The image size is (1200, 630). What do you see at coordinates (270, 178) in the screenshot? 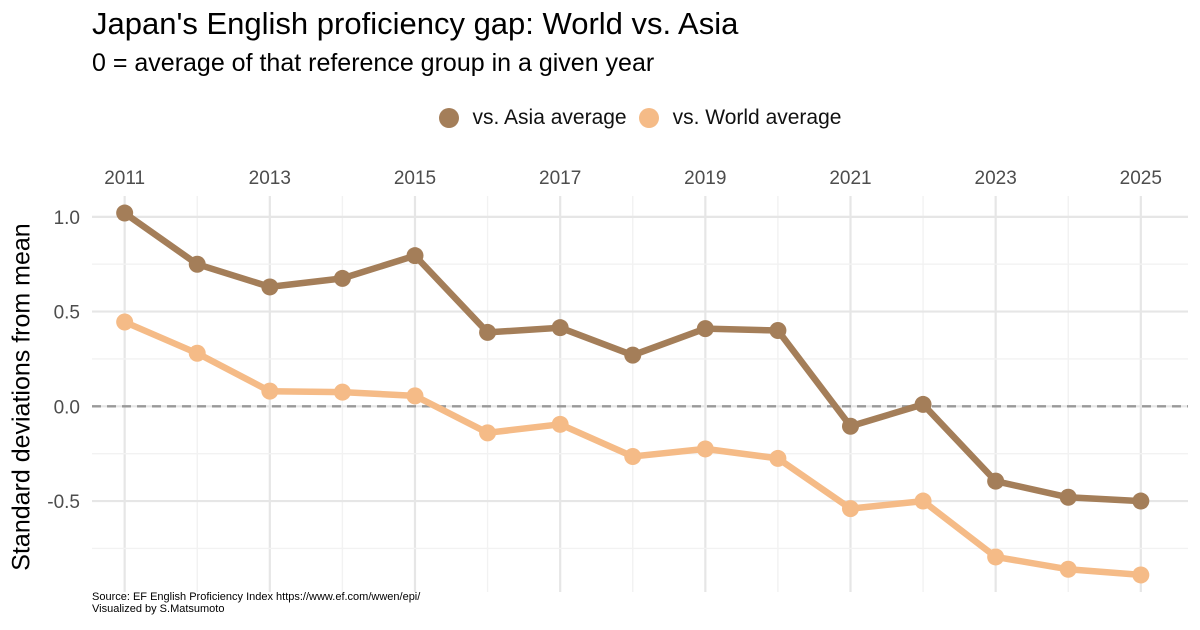
I see `x-tick-label: 2013` at bounding box center [270, 178].